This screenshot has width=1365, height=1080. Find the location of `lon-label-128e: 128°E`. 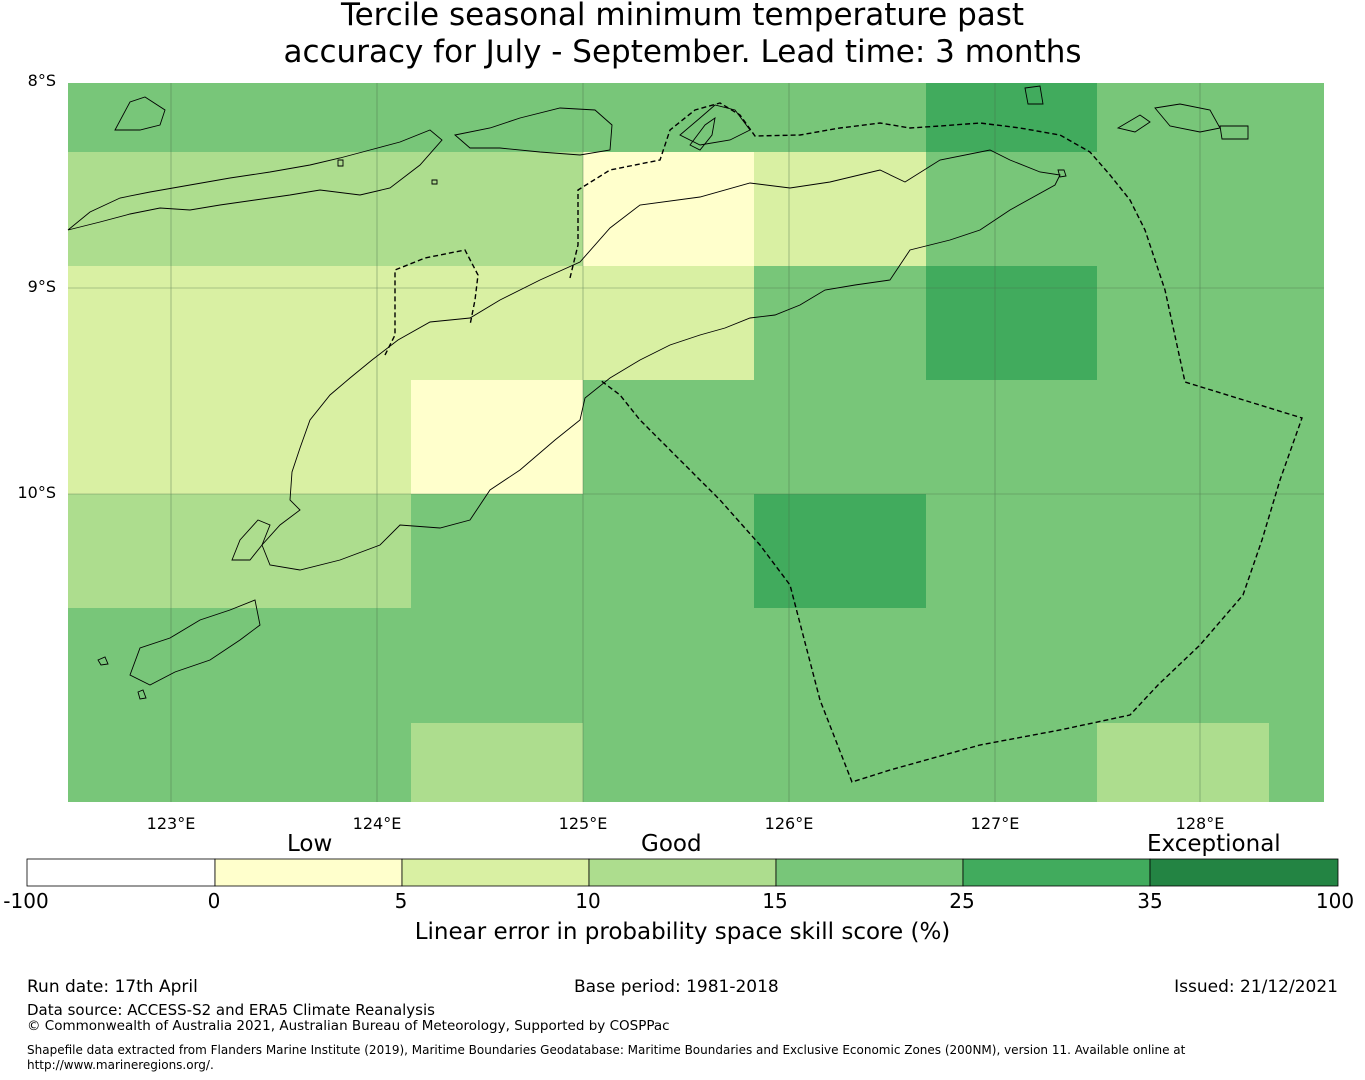

lon-label-128e: 128°E is located at coordinates (1200, 823).